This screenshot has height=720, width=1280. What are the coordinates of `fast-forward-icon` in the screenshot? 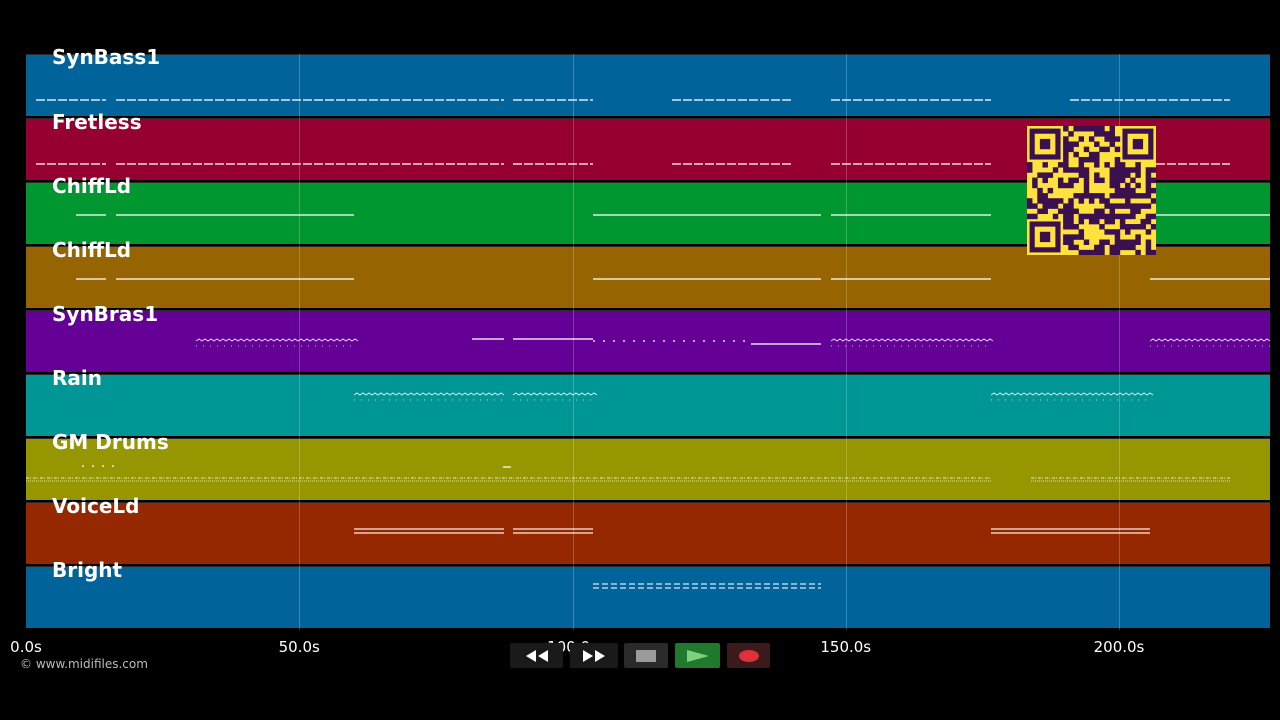 It's located at (594, 655).